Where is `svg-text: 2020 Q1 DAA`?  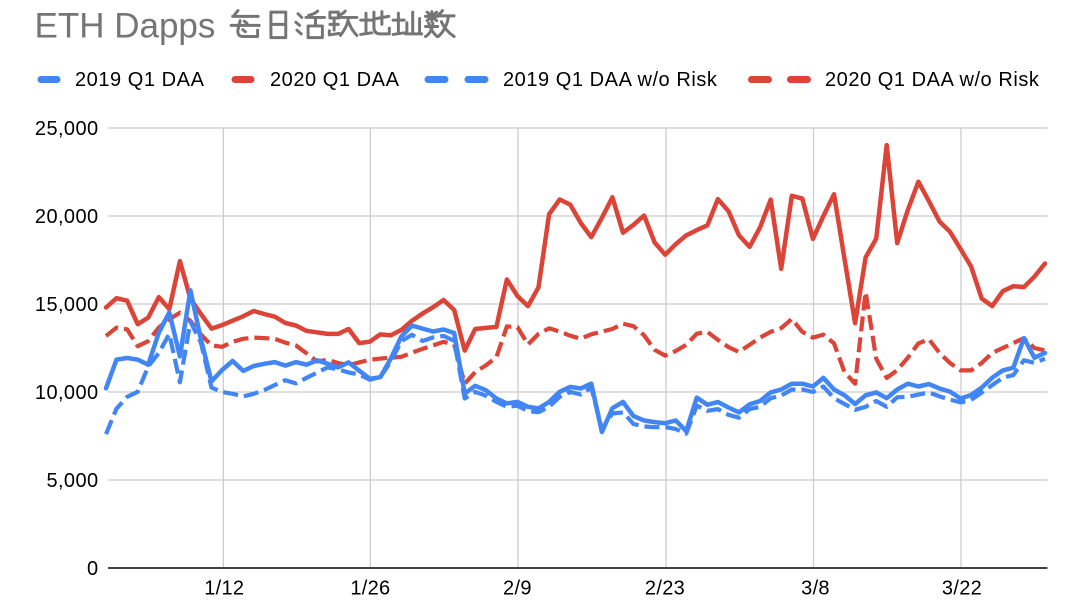
svg-text: 2020 Q1 DAA is located at coordinates (335, 80).